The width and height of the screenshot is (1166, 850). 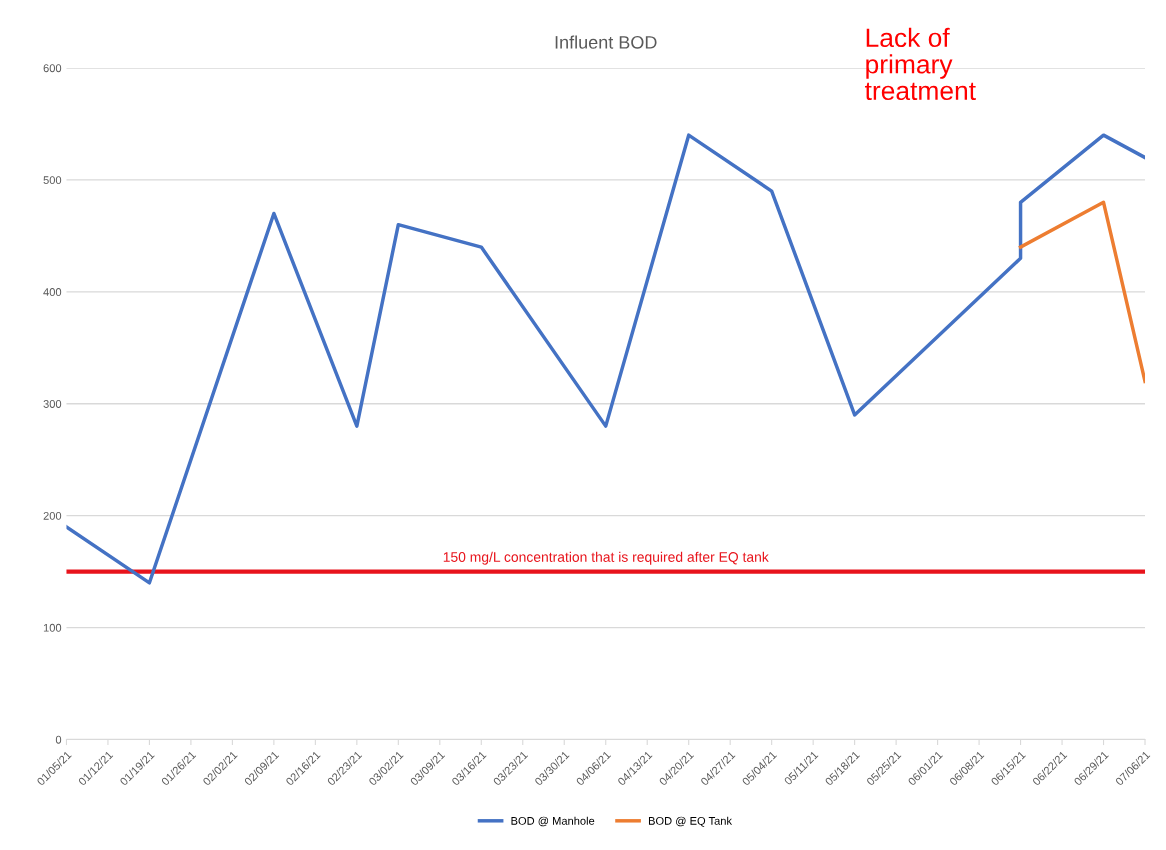 I want to click on annotation: Lack of primary treatment, so click(x=920, y=64).